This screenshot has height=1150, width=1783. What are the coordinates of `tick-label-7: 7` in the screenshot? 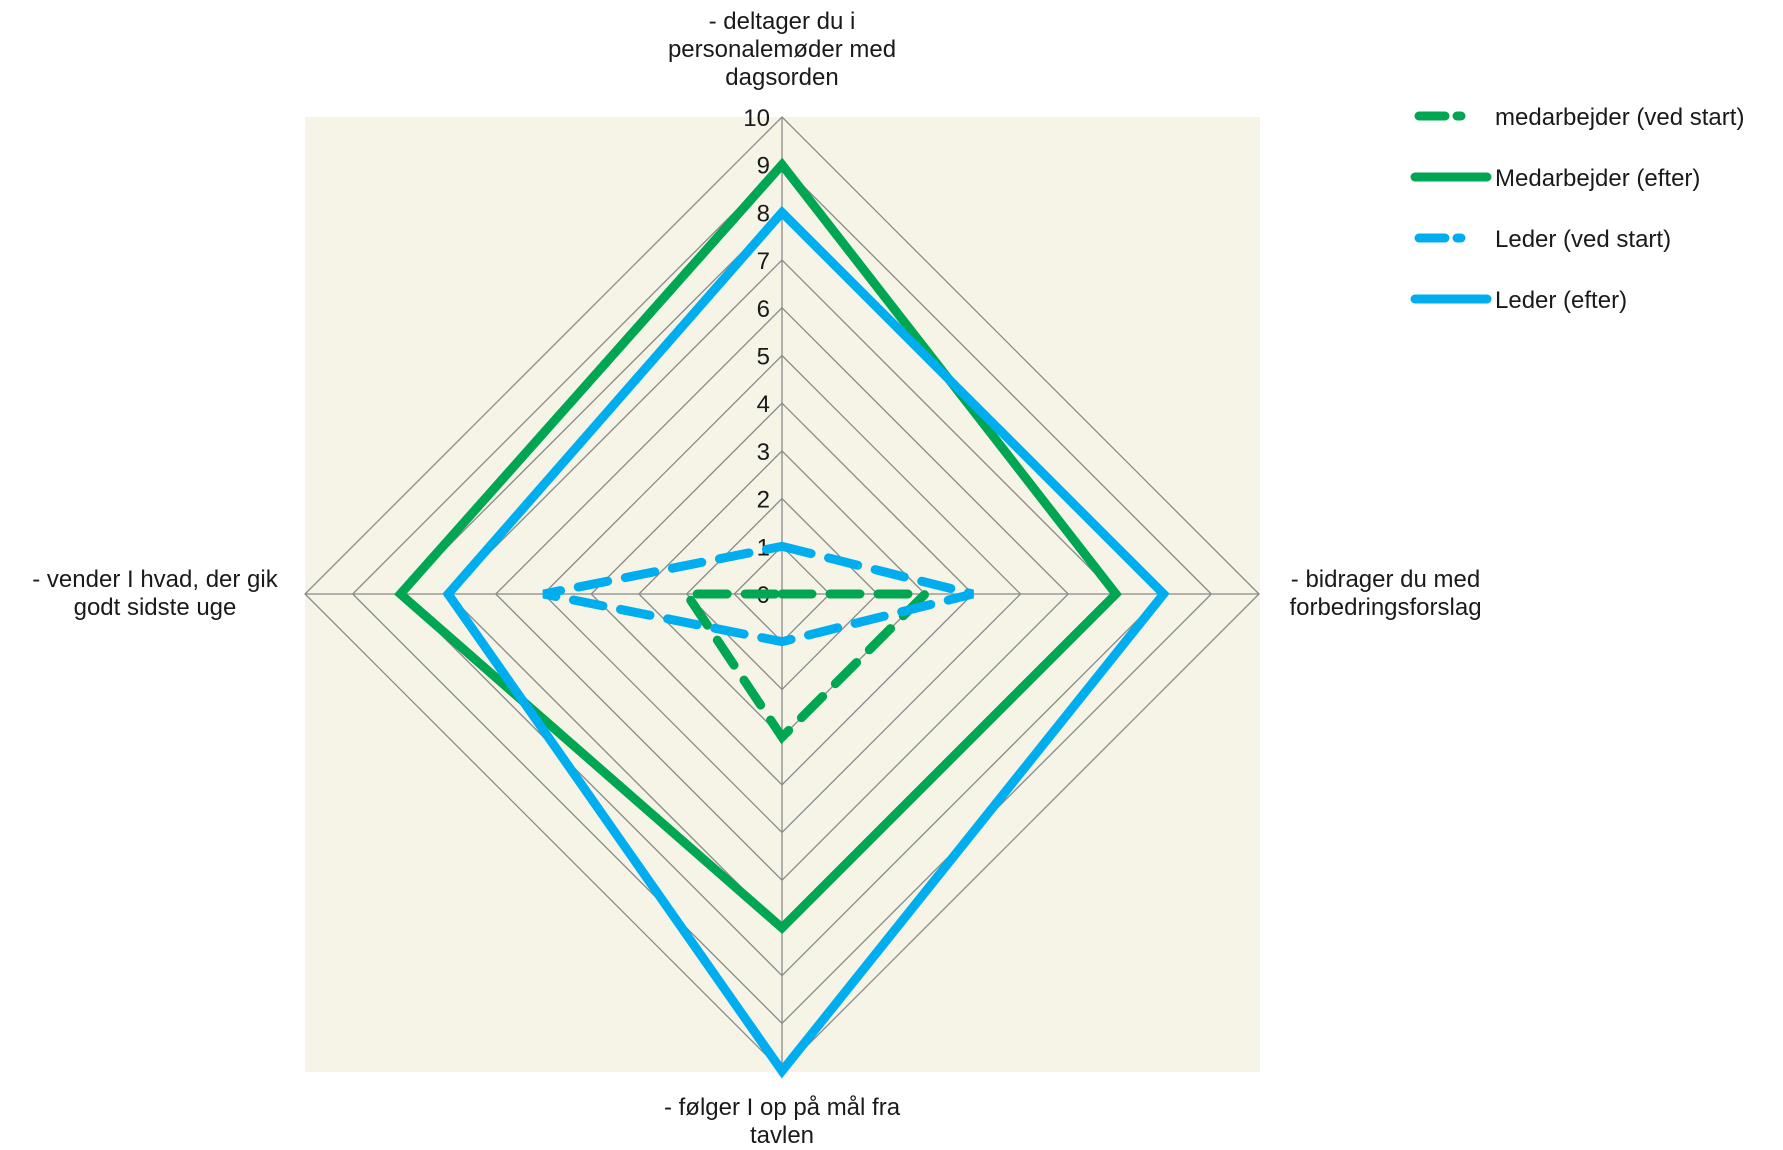 It's located at (763, 261).